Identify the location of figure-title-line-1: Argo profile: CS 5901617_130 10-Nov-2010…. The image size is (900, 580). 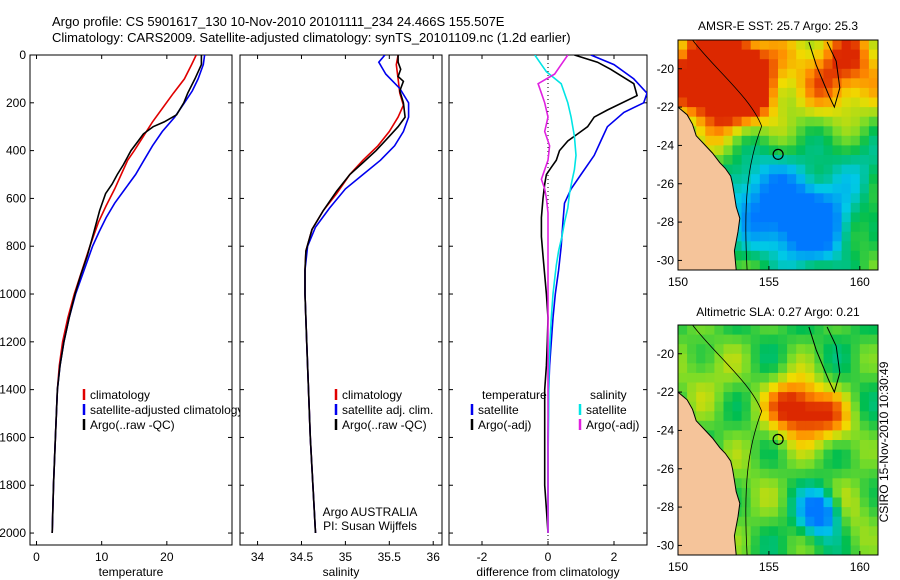
(278, 21).